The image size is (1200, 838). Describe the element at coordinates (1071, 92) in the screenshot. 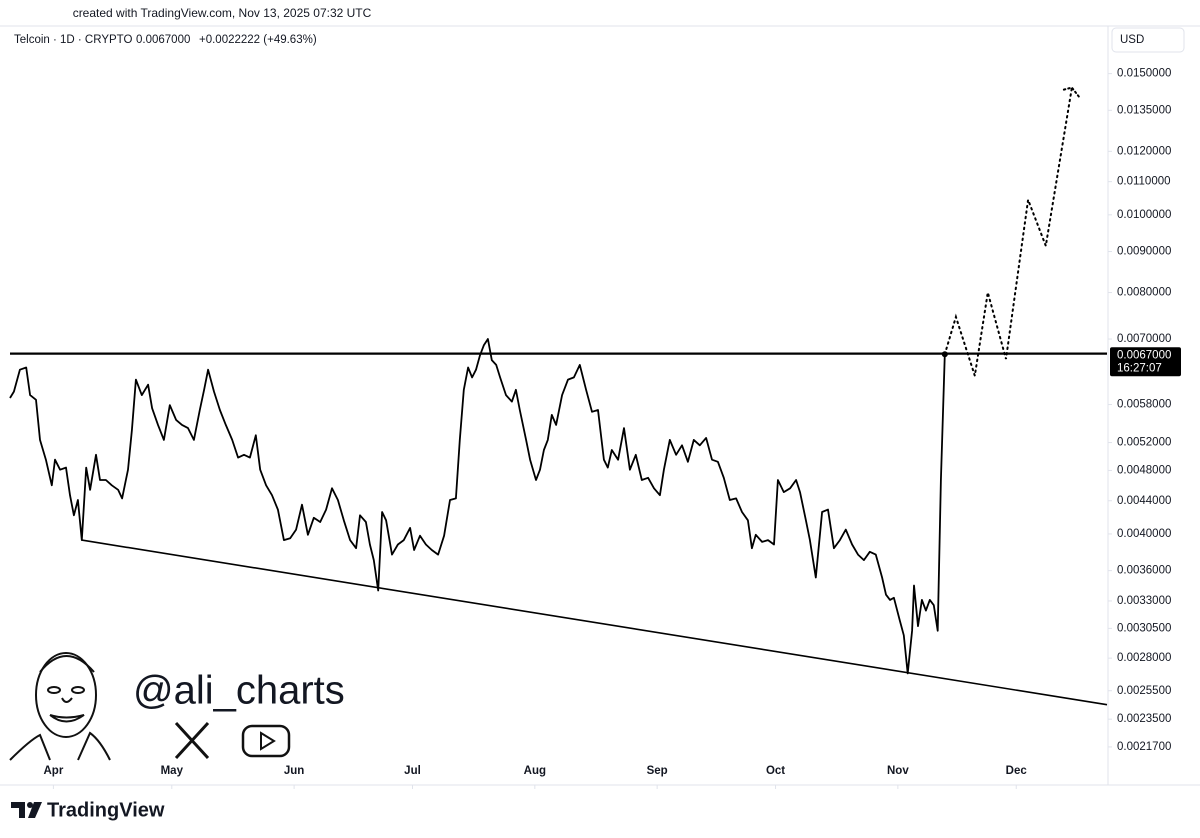

I see `projection-arrowhead` at that location.